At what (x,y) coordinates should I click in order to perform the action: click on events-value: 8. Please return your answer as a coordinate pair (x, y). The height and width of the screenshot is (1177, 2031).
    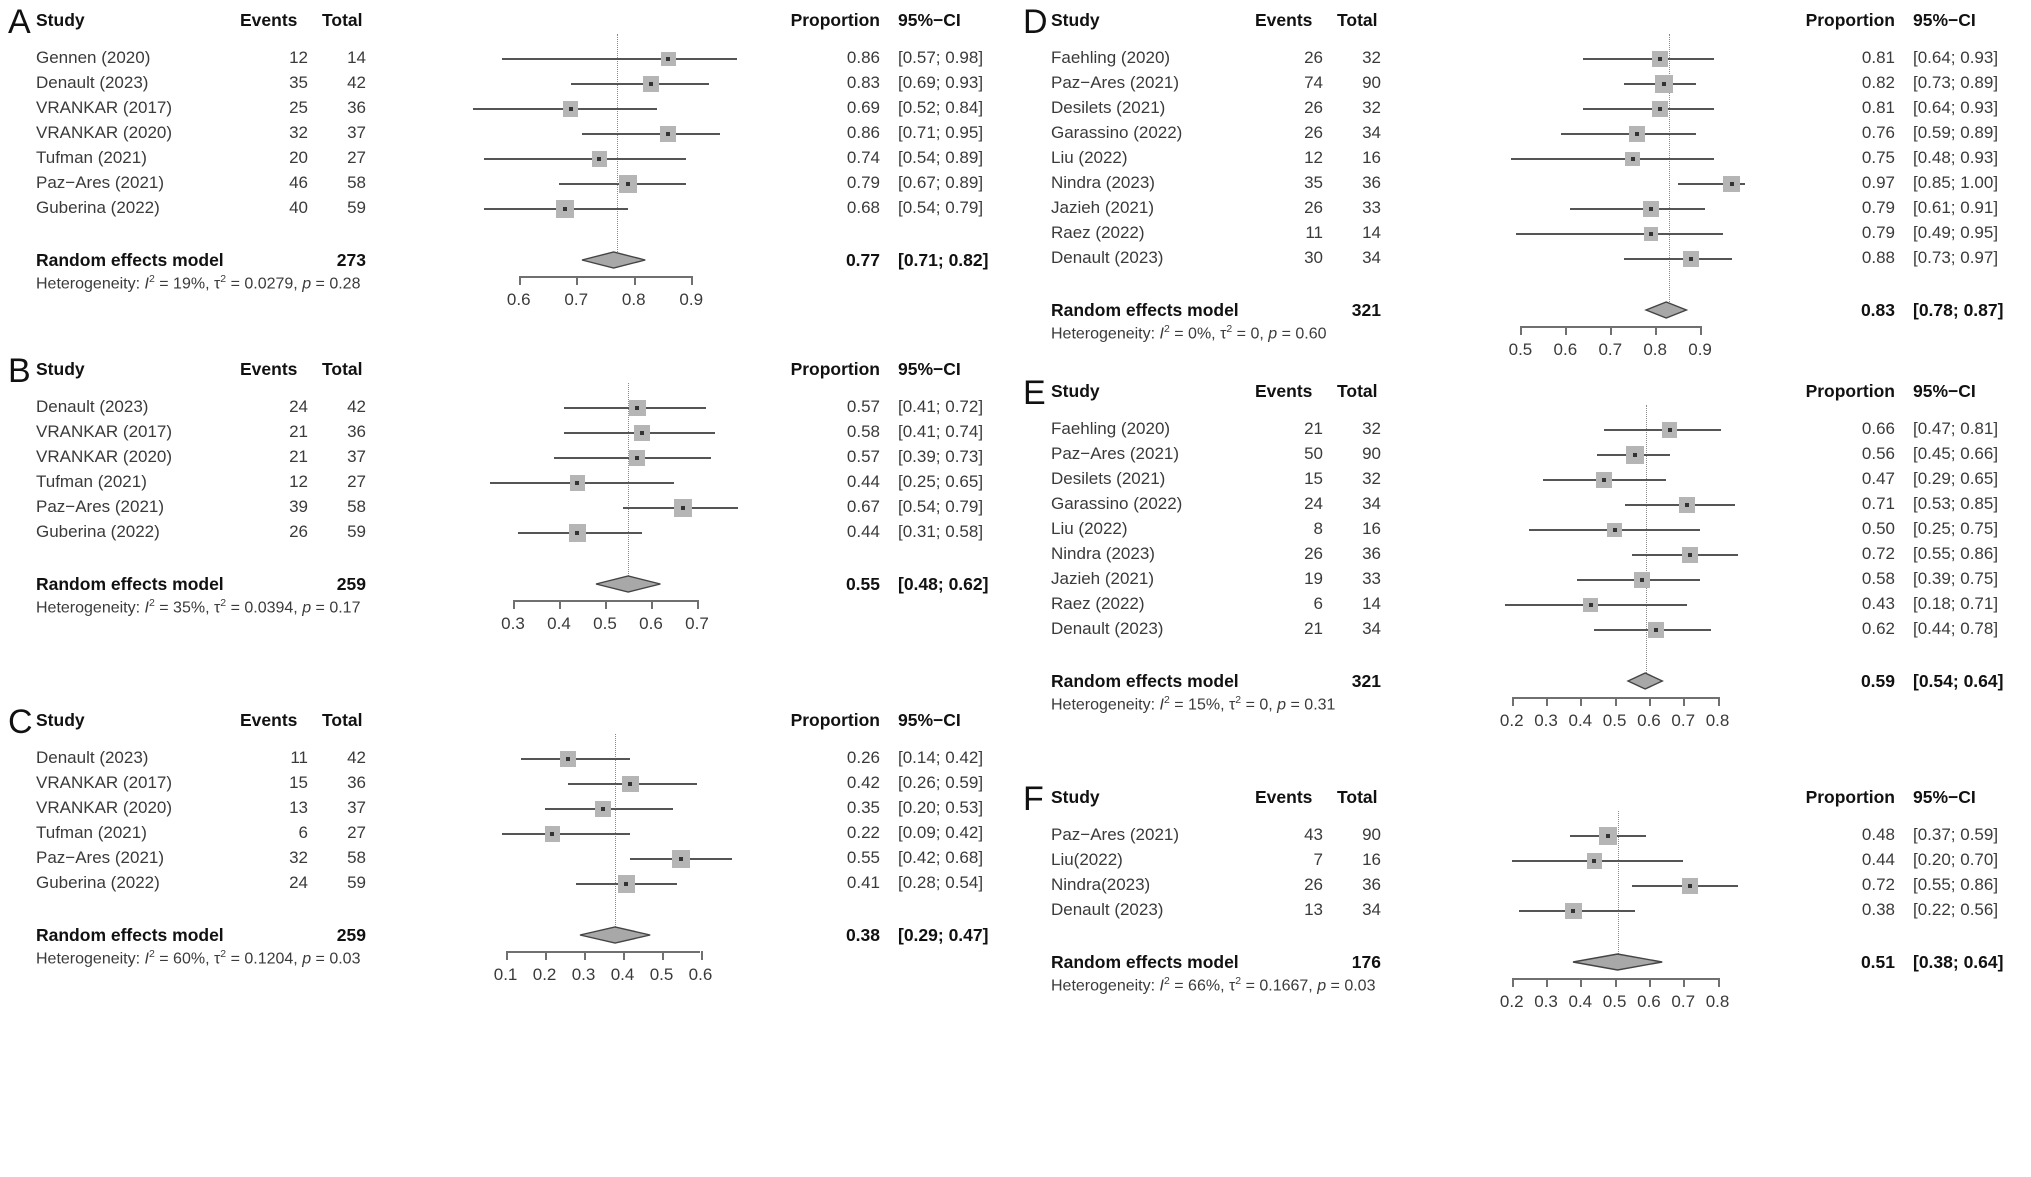
    Looking at the image, I should click on (1318, 528).